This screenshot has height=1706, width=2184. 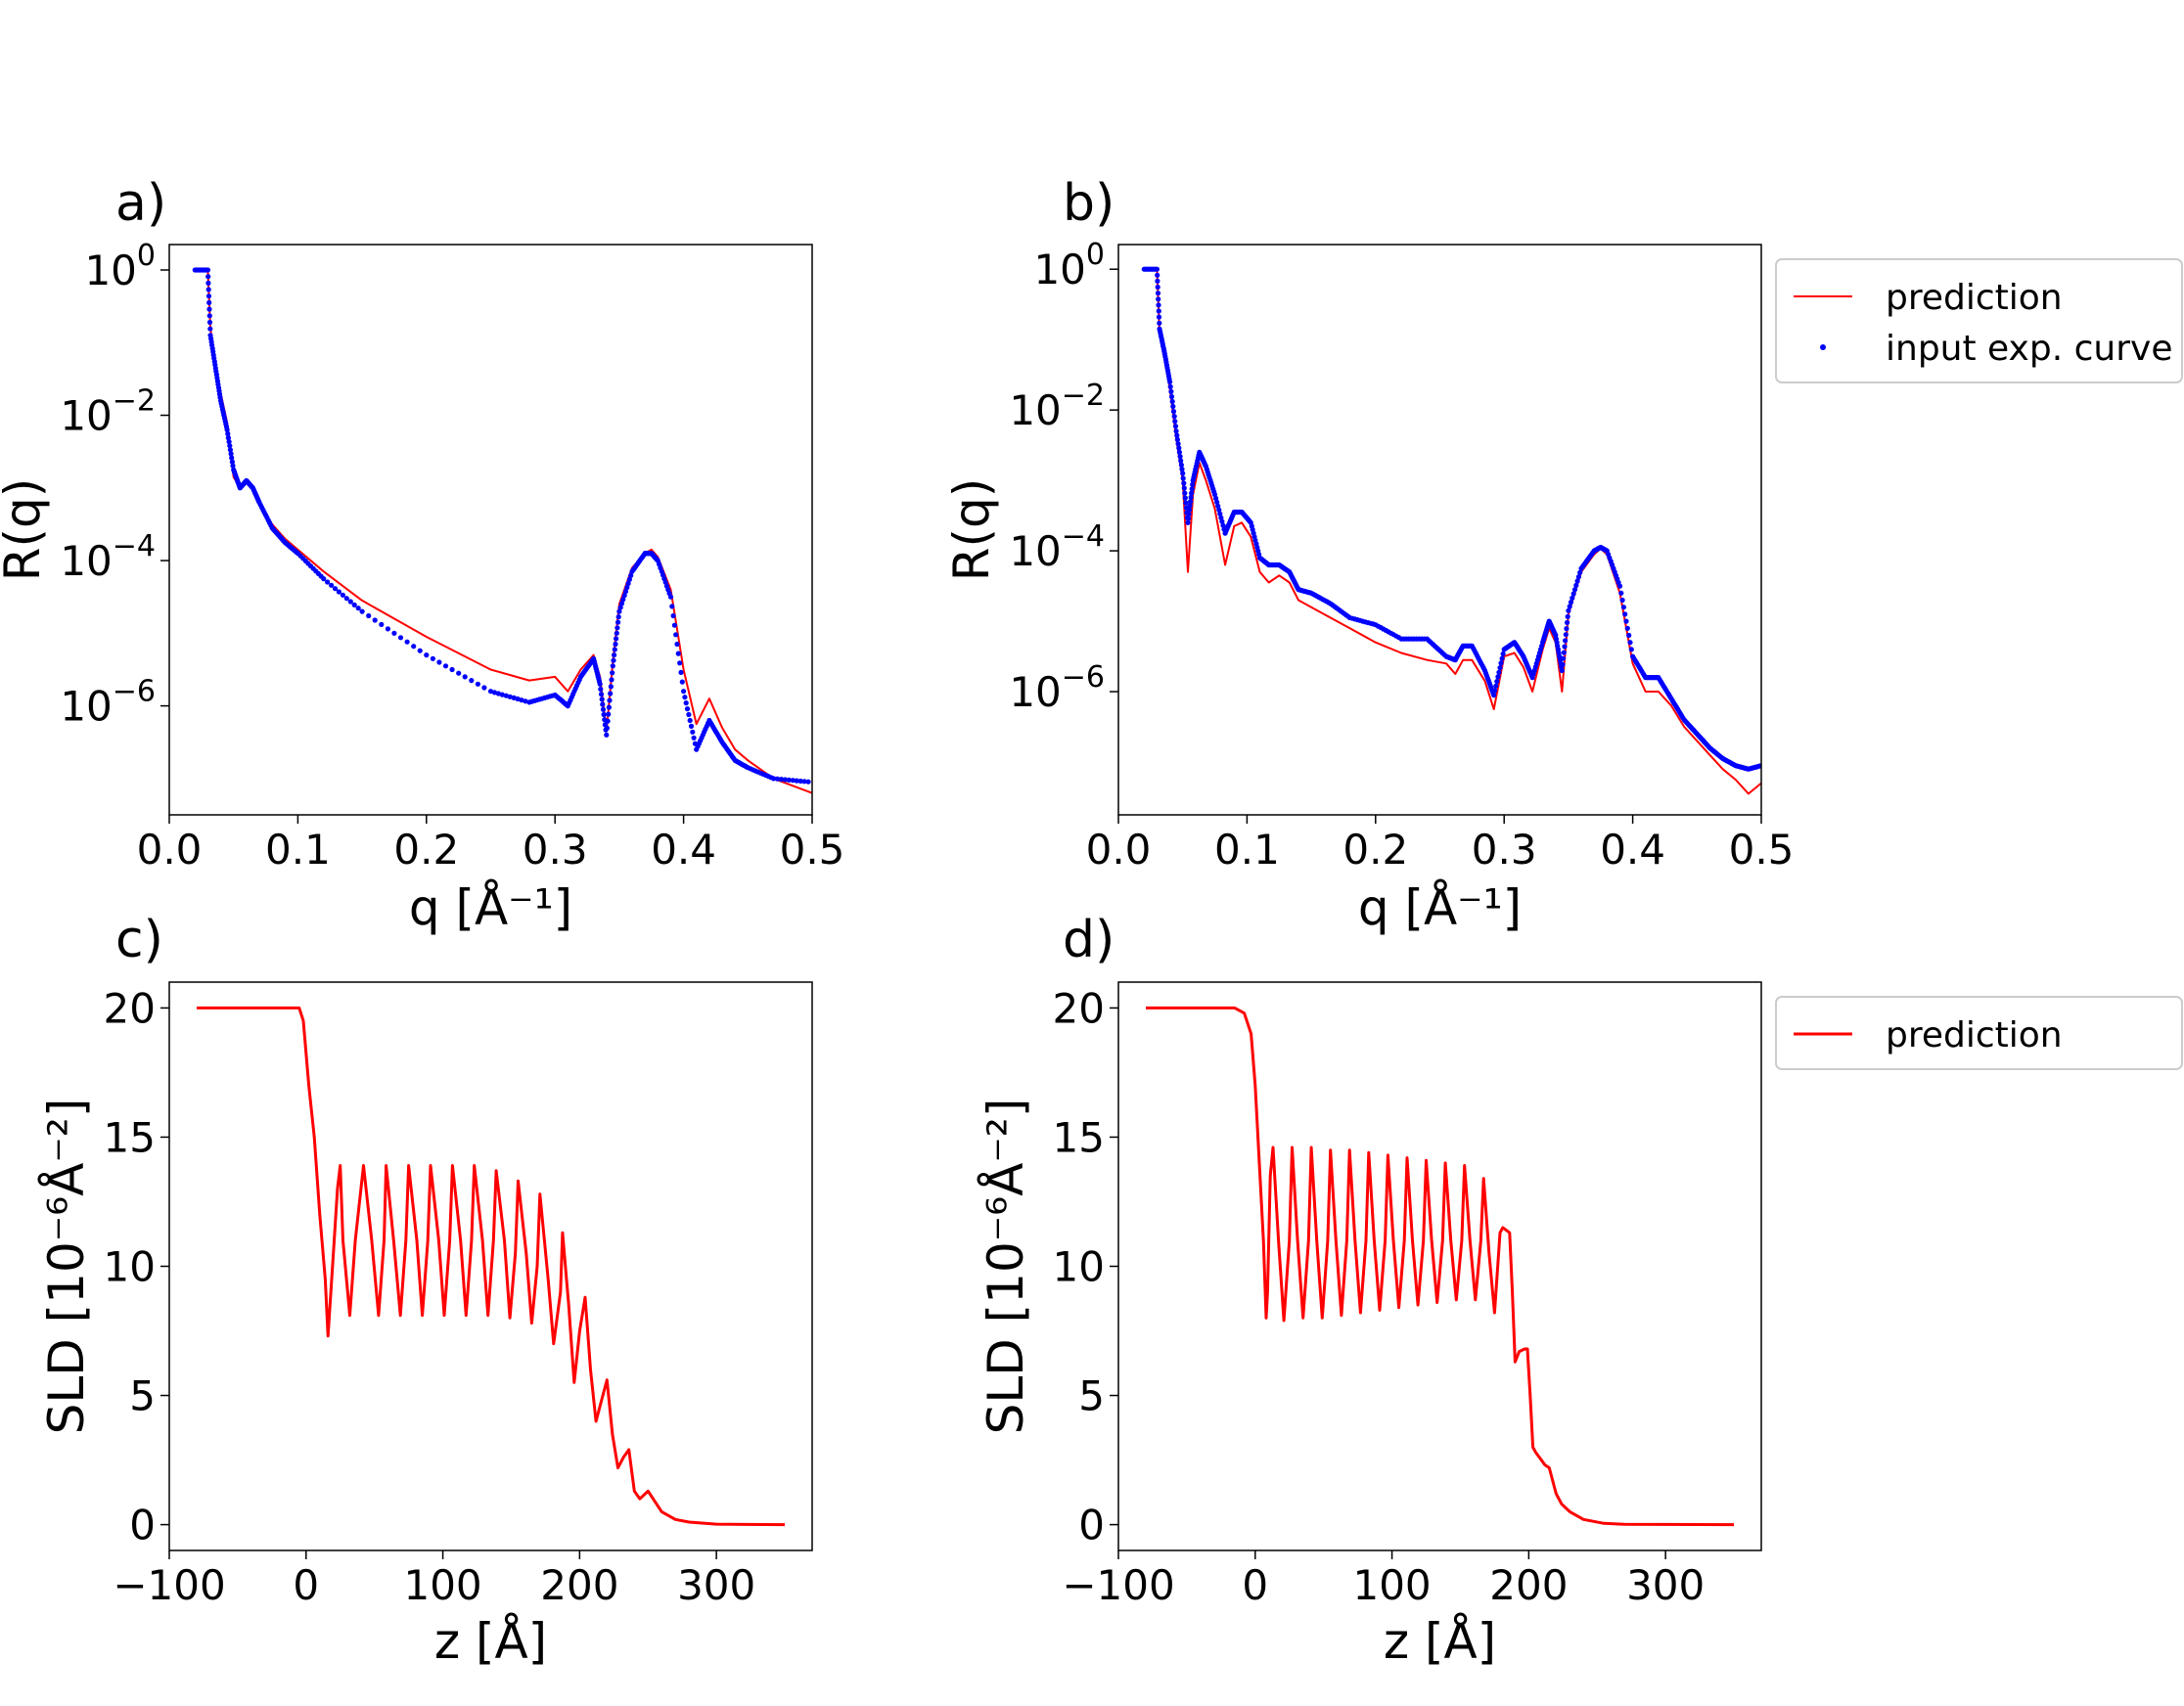 What do you see at coordinates (1089, 203) in the screenshot?
I see `panel-label: b)` at bounding box center [1089, 203].